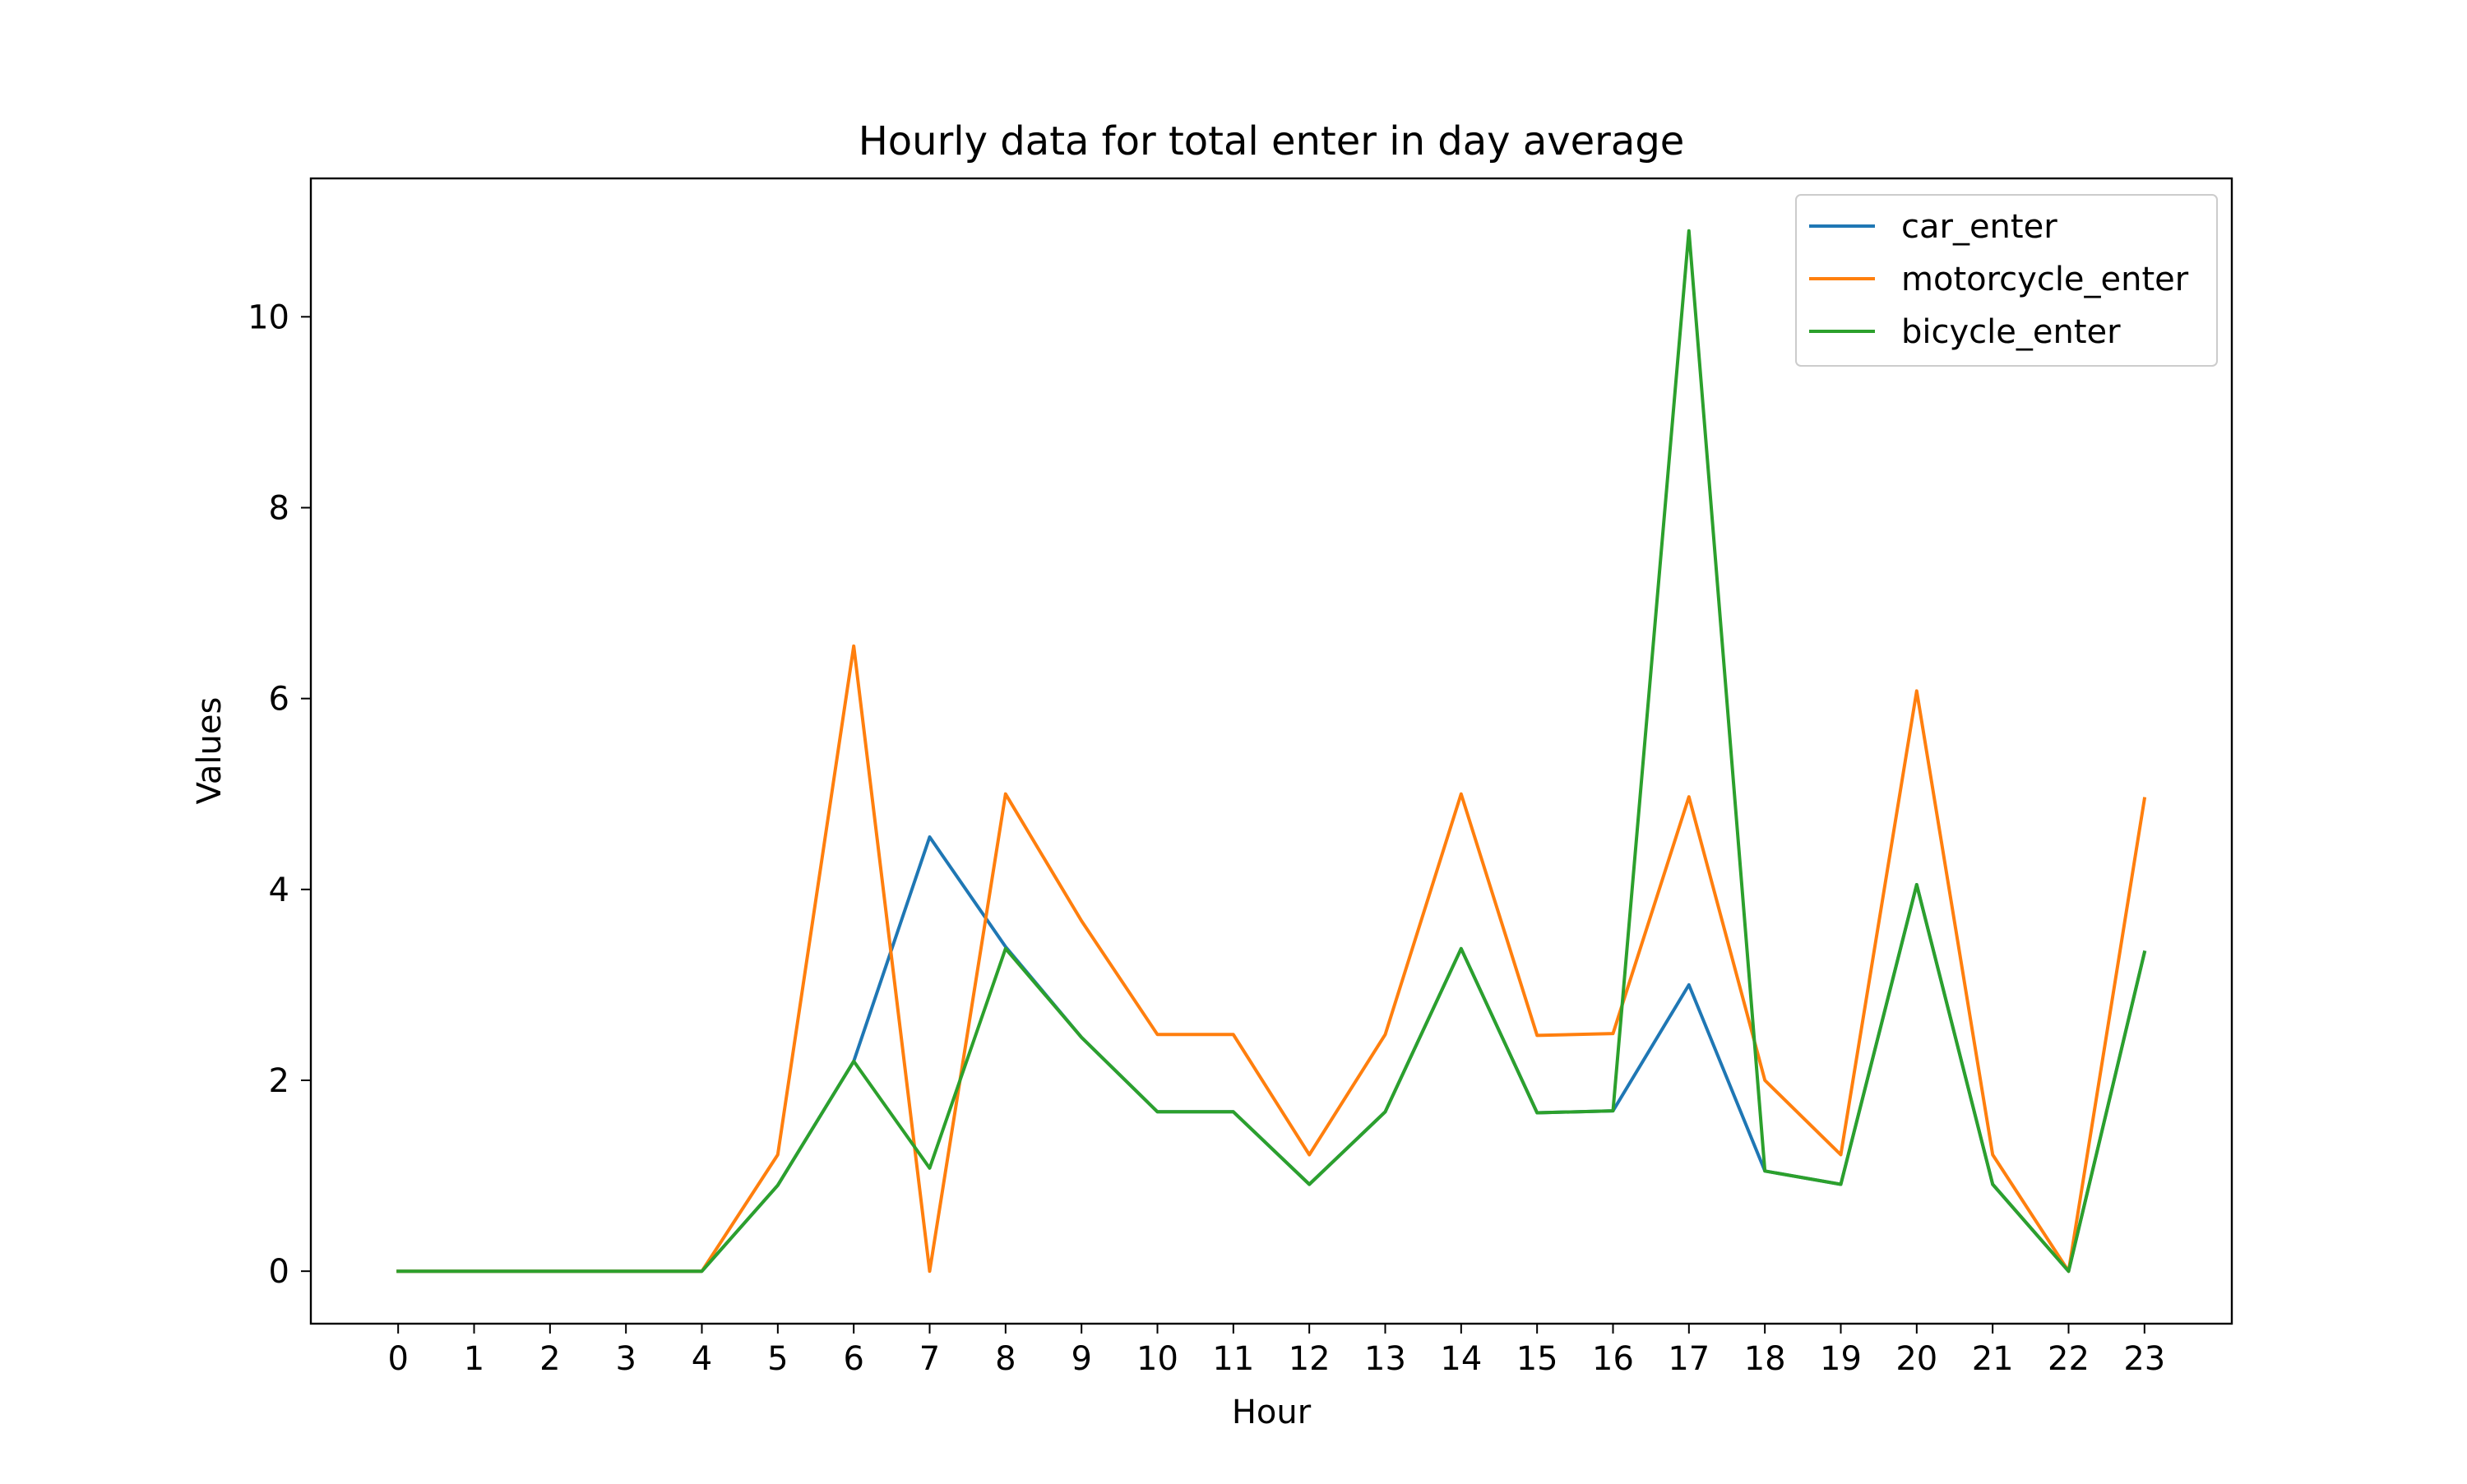  What do you see at coordinates (1385, 1359) in the screenshot?
I see `x-tick-label: 13` at bounding box center [1385, 1359].